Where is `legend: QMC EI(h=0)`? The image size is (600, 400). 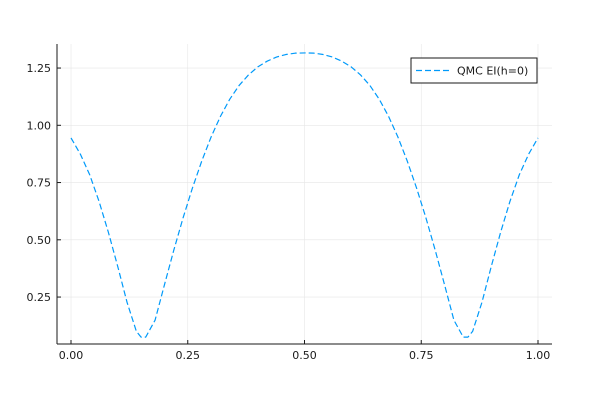
legend: QMC EI(h=0) is located at coordinates (474, 70).